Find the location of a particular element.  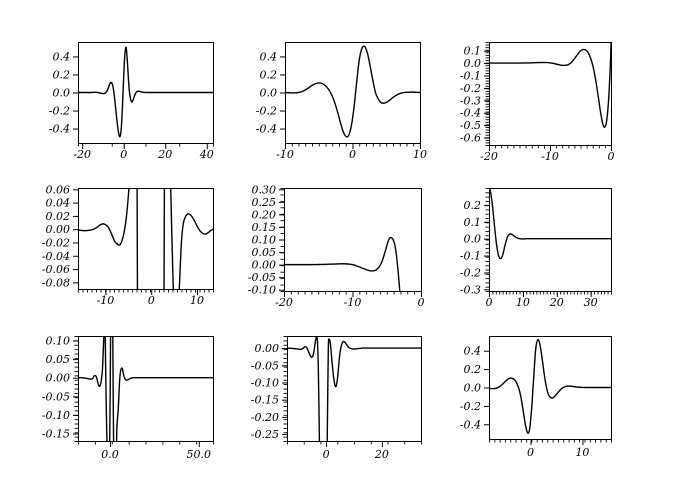

panel-7: -0.15 -0.10 -0.05 0.00 0.05 0.10 0.0 50.0 is located at coordinates (125, 394).